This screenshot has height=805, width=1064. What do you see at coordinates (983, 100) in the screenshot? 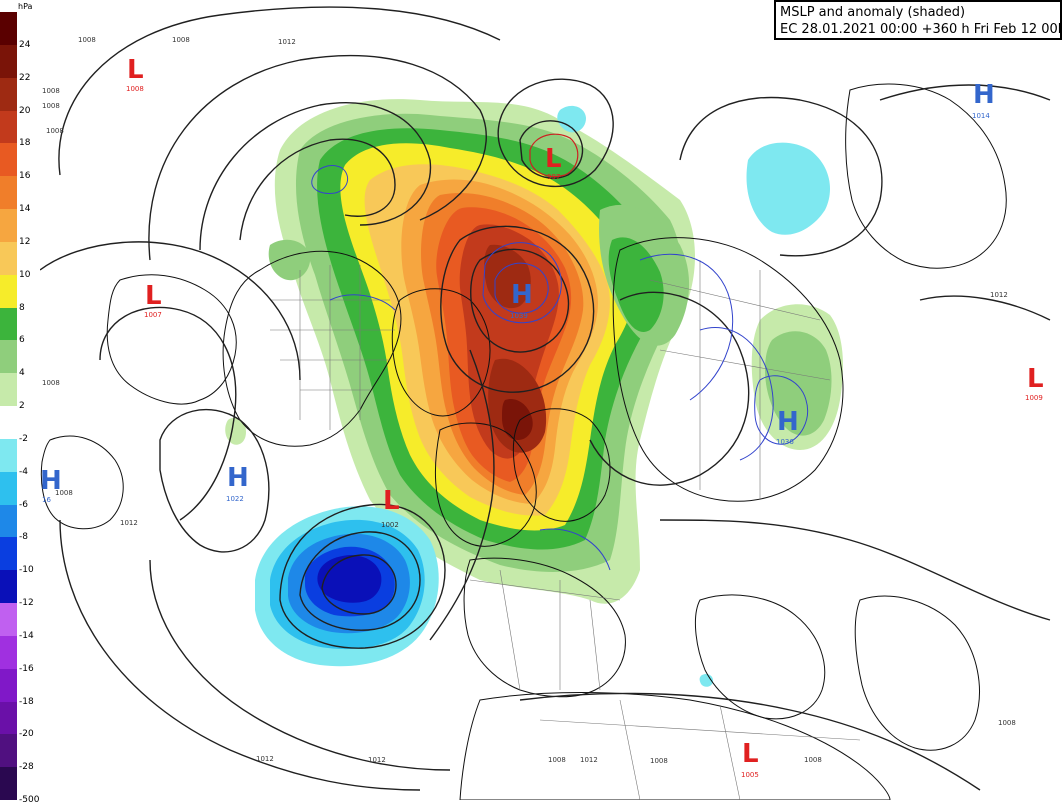
I see `high-center: H 1014` at bounding box center [983, 100].